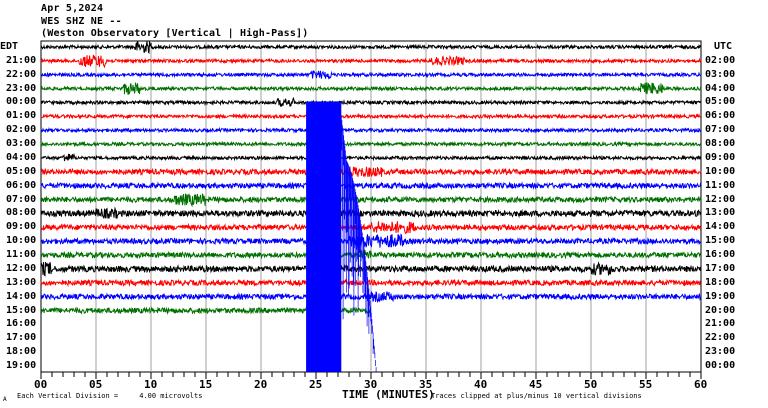 The width and height of the screenshot is (768, 408). What do you see at coordinates (21, 185) in the screenshot?
I see `edt-label: 06:00` at bounding box center [21, 185].